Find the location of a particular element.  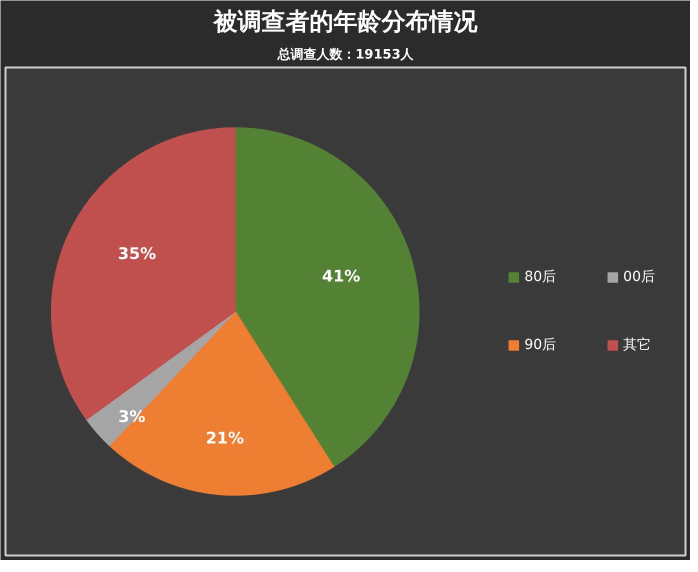

chart-subtitle: 总调查人数：19153人 is located at coordinates (345, 54).